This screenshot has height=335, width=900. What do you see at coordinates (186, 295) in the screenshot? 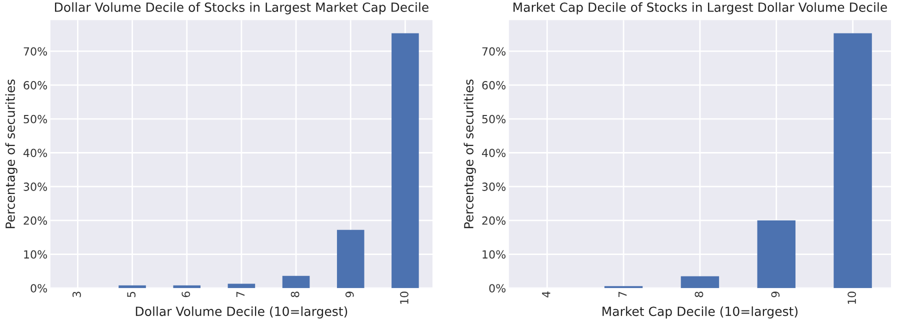
I see `x-tick-label: 6` at bounding box center [186, 295].